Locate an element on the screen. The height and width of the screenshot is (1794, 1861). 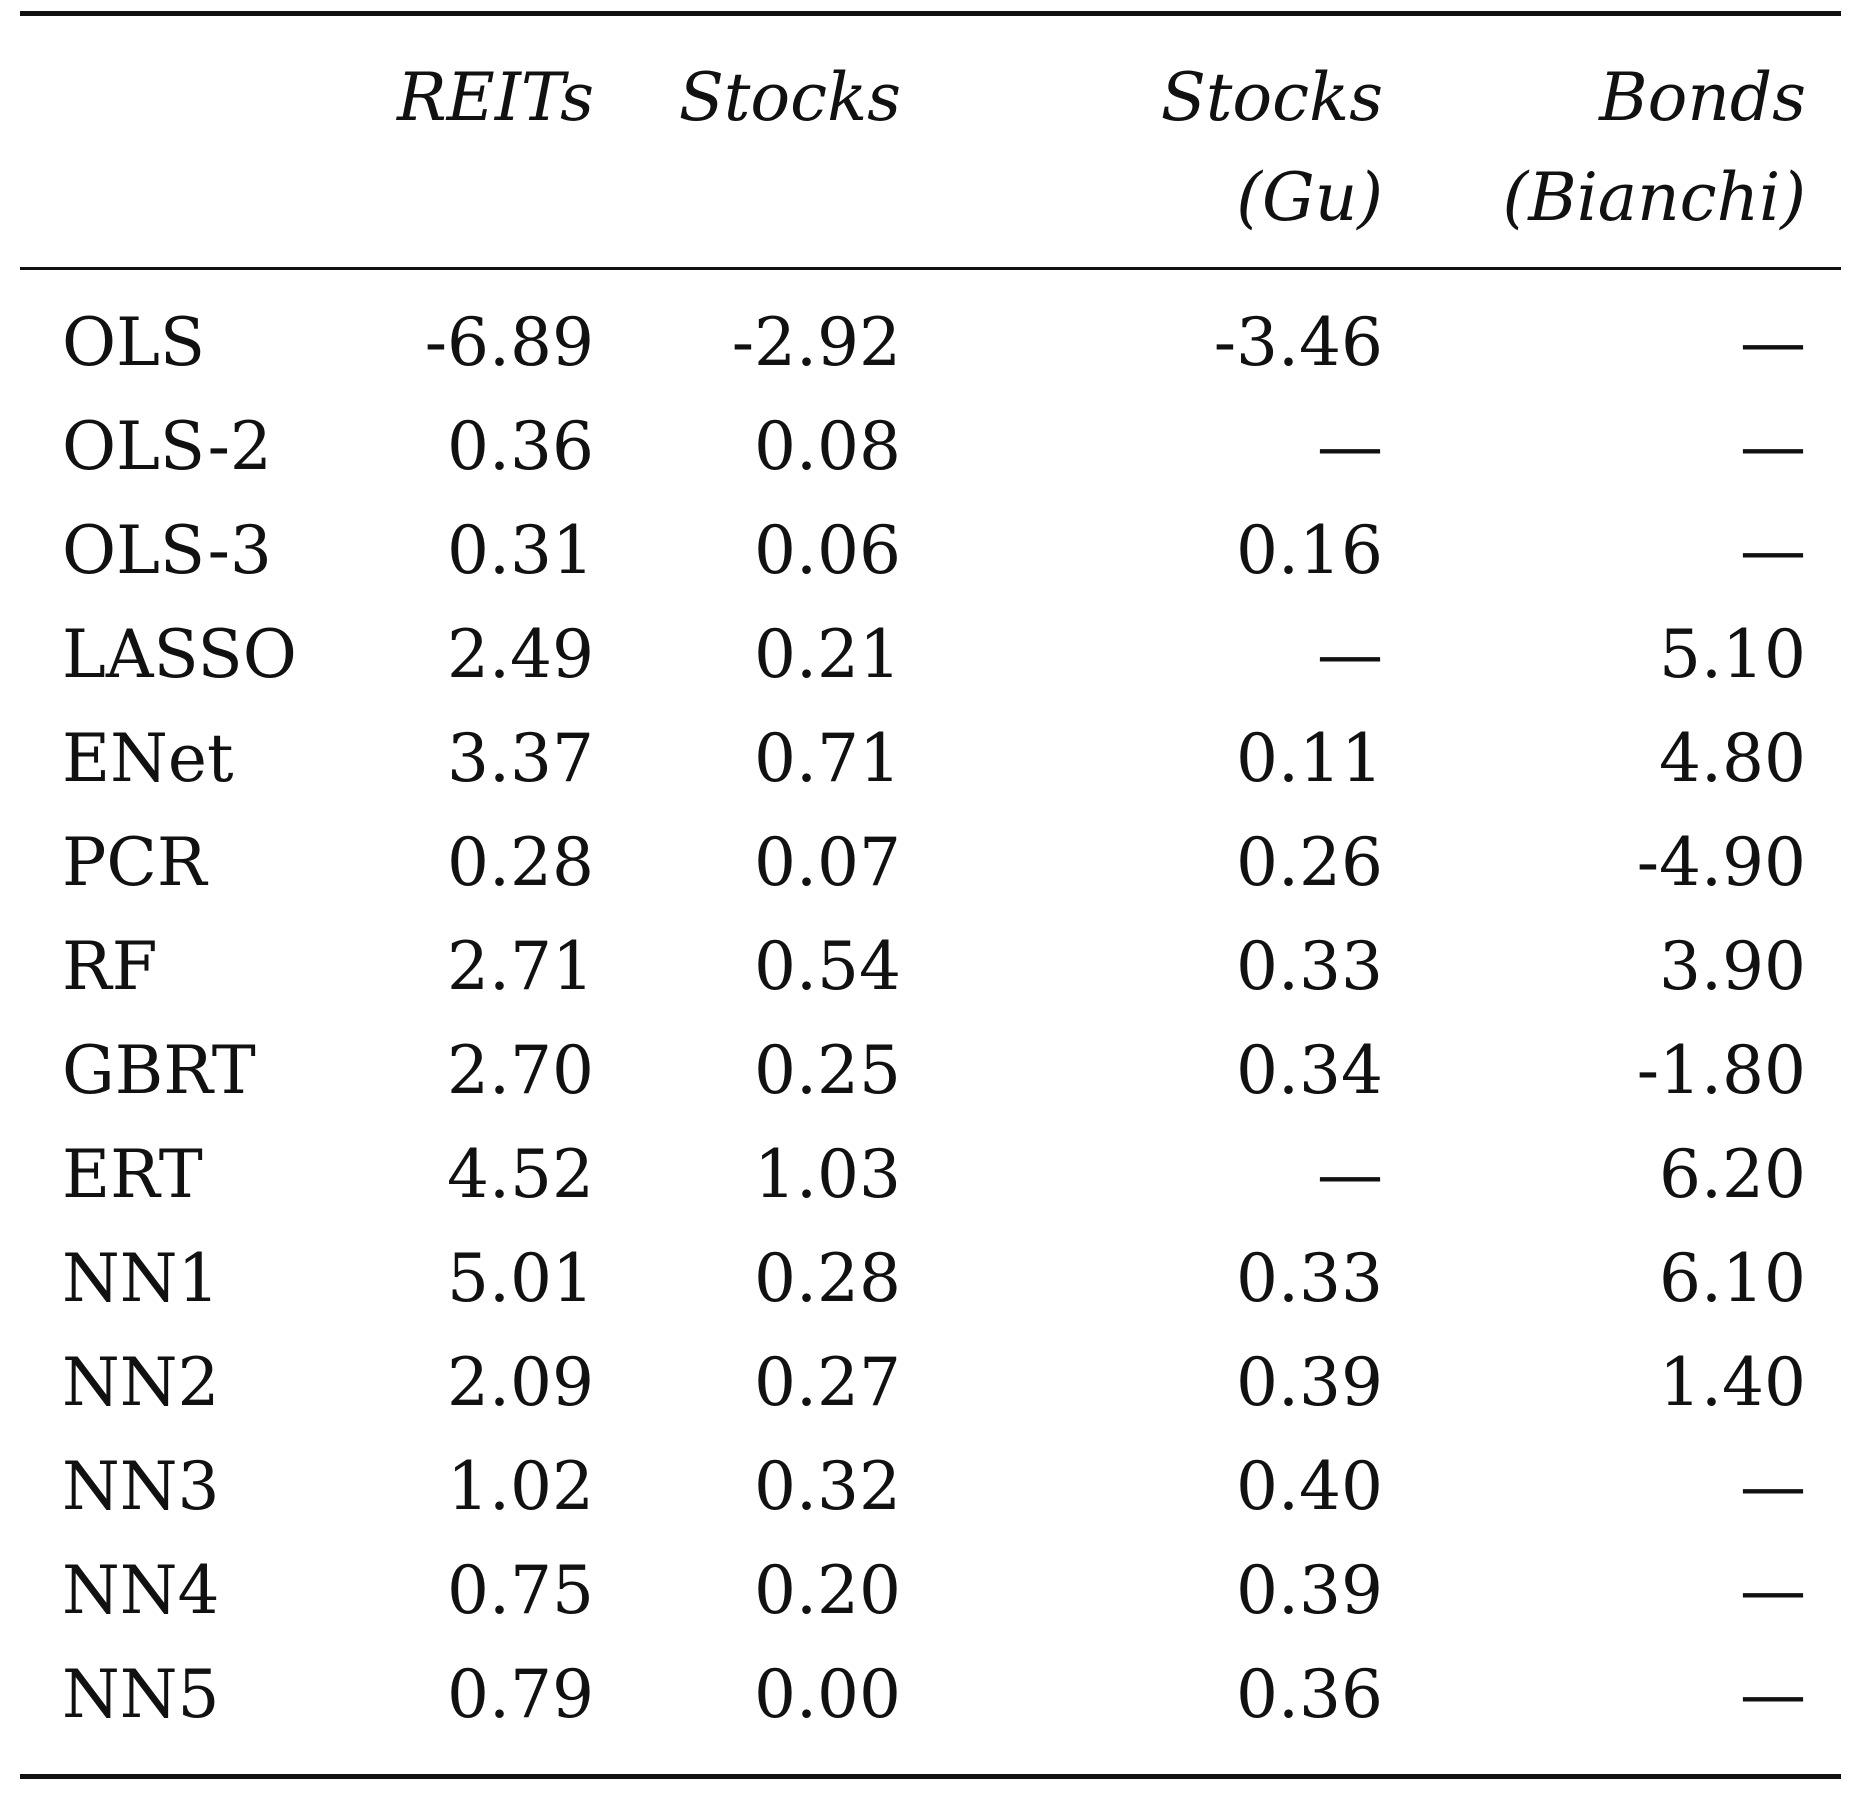
row-label: GBRT is located at coordinates (159, 1070).